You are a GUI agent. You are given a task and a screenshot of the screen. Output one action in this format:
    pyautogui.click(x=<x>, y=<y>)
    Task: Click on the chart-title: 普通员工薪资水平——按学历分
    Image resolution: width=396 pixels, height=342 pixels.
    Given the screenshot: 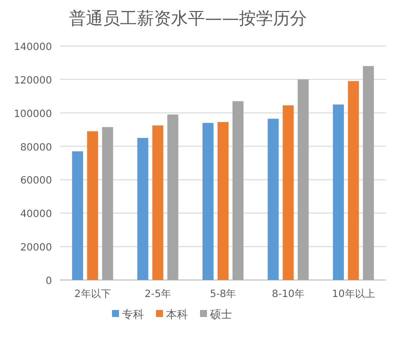 What is the action you would take?
    pyautogui.click(x=188, y=19)
    